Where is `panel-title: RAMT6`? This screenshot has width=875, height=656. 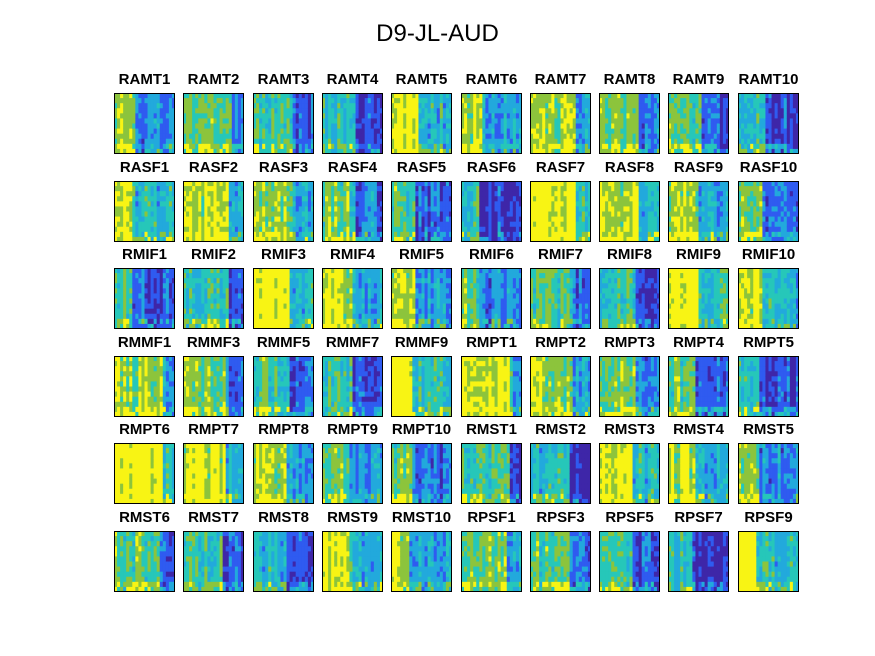
panel-title: RAMT6 is located at coordinates (491, 79).